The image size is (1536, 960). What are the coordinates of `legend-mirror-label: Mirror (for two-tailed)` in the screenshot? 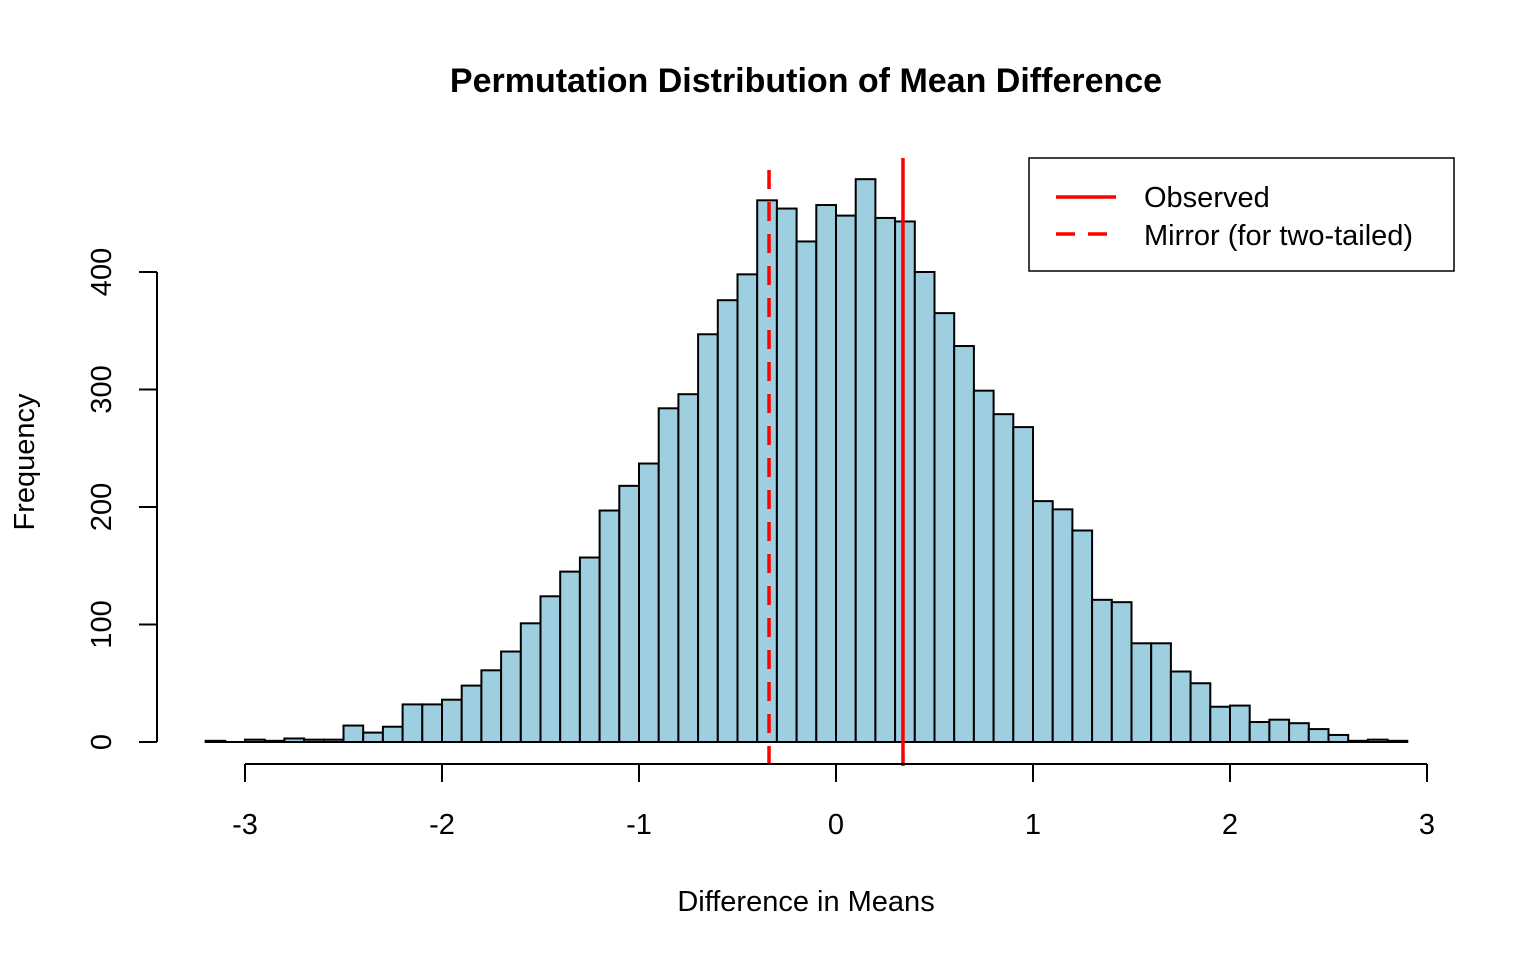 It's located at (1278, 236).